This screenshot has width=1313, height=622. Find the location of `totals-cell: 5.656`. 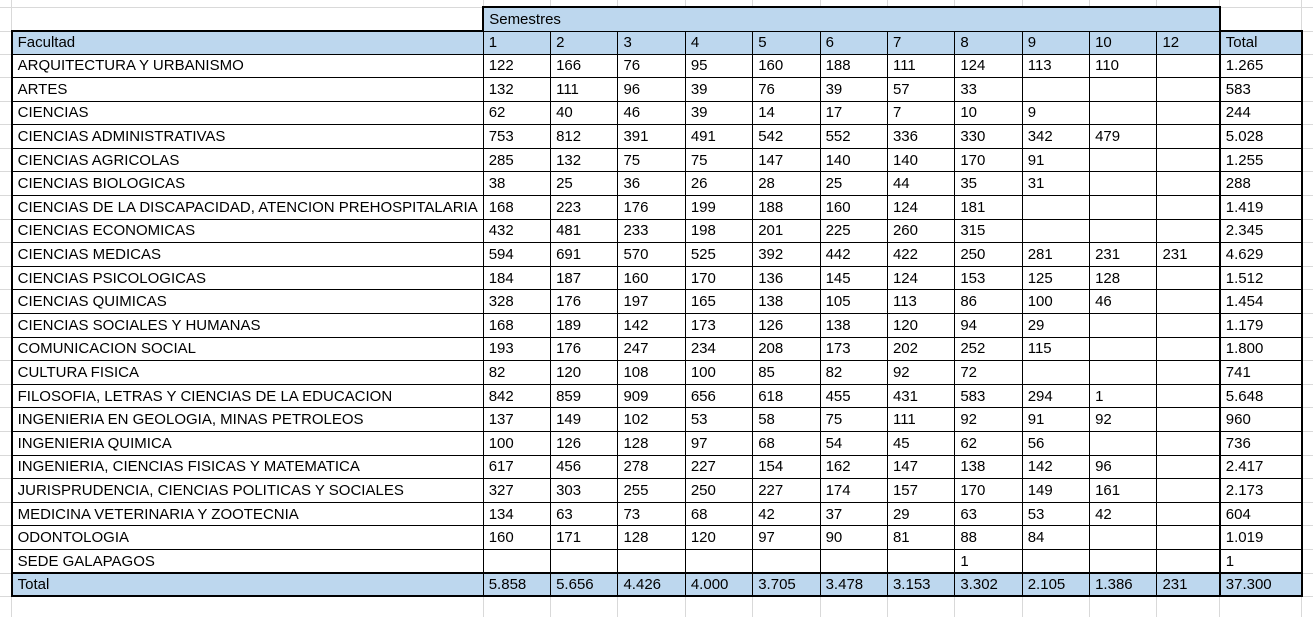

totals-cell: 5.656 is located at coordinates (584, 585).